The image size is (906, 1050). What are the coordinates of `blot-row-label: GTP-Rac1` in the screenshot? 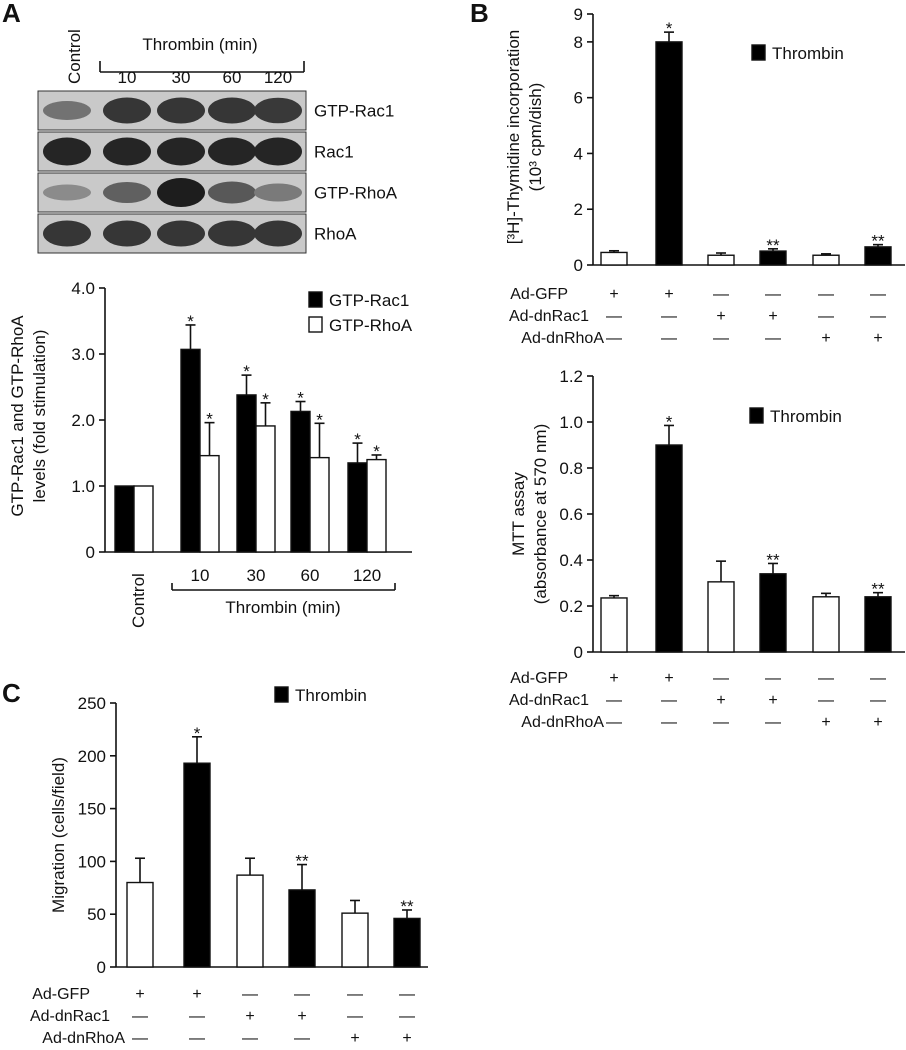 It's located at (354, 111).